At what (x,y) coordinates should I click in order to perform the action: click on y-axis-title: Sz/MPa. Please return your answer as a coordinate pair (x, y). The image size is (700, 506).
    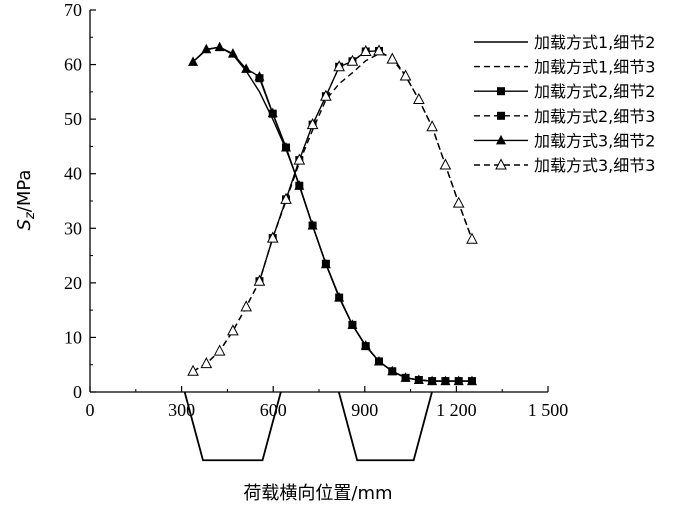
    Looking at the image, I should click on (26, 200).